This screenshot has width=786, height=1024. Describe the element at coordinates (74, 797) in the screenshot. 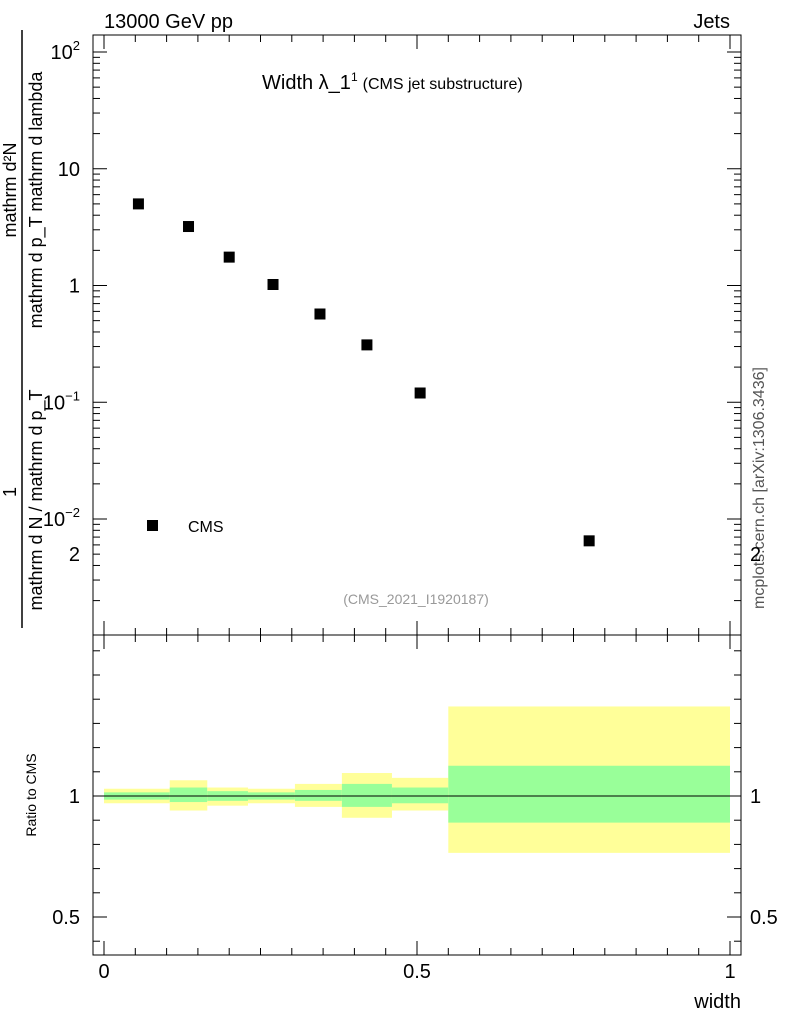

I see `ratio-y-tick-label-left: 1` at that location.